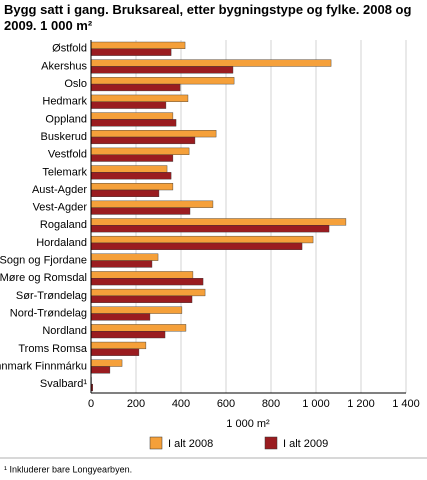  I want to click on y-tick-label: Møre og Romsdal, so click(43, 278).